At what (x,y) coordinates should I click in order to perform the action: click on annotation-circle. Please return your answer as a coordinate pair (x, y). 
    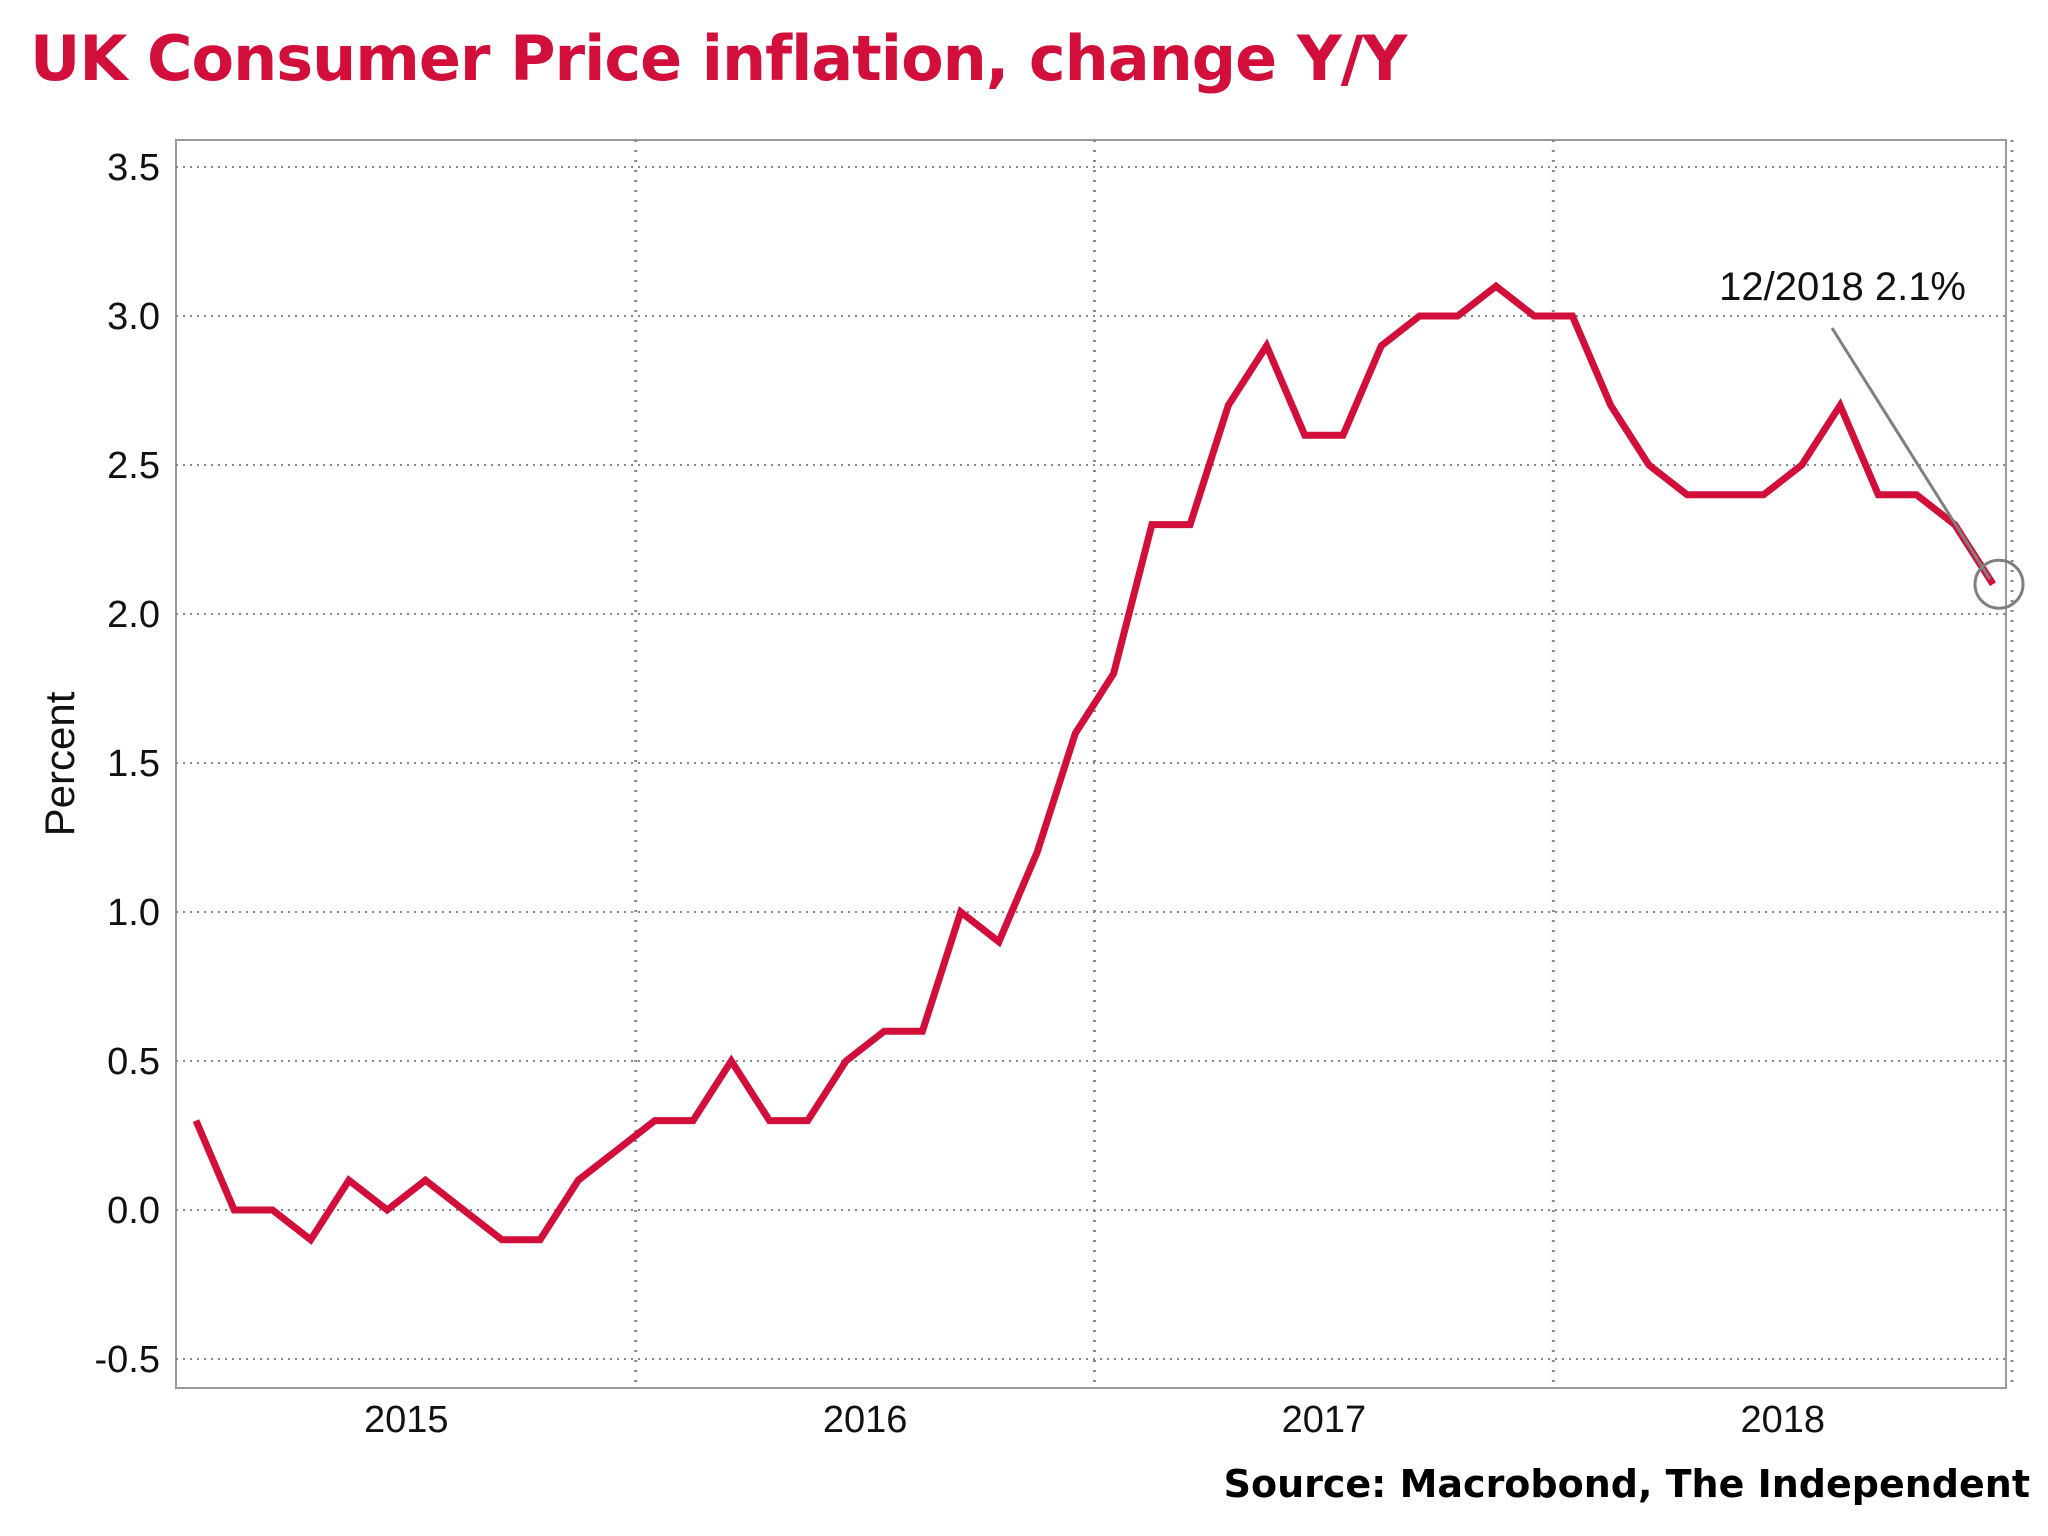
    Looking at the image, I should click on (1999, 584).